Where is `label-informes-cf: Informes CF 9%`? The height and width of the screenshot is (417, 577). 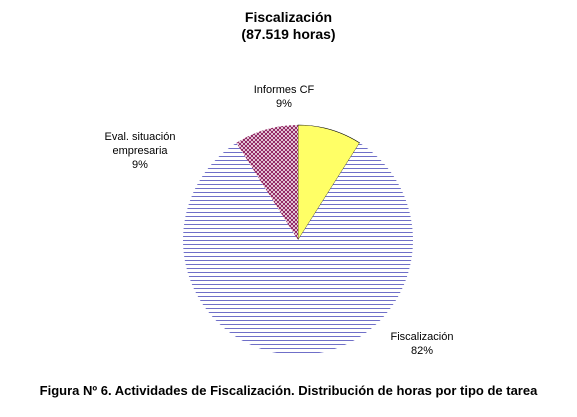
label-informes-cf: Informes CF 9% is located at coordinates (284, 97).